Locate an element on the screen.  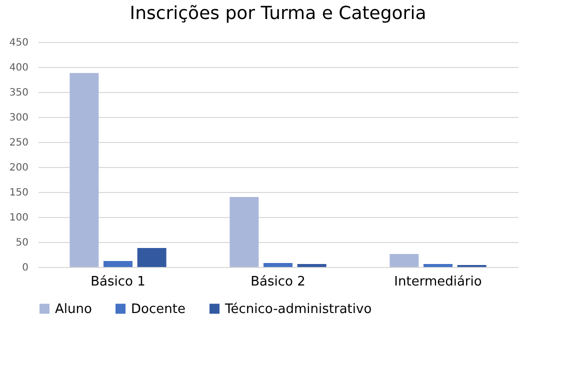
y-tick-label: 350 is located at coordinates (18, 93).